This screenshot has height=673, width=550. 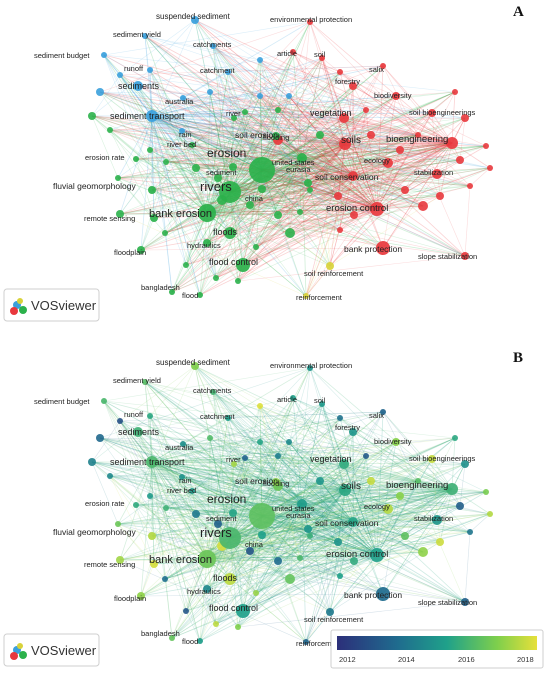 What do you see at coordinates (212, 44) in the screenshot?
I see `node-label: catchments` at bounding box center [212, 44].